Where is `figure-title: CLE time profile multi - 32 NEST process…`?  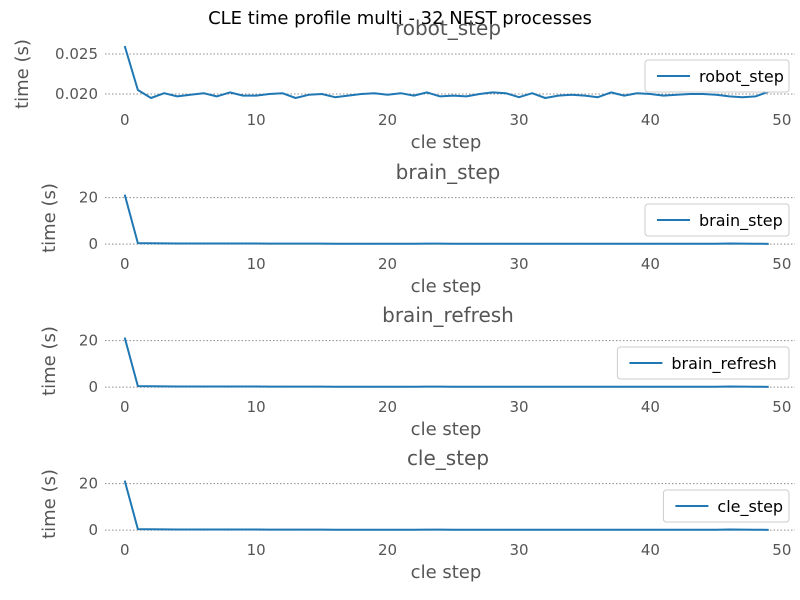
figure-title: CLE time profile multi - 32 NEST process… is located at coordinates (400, 18).